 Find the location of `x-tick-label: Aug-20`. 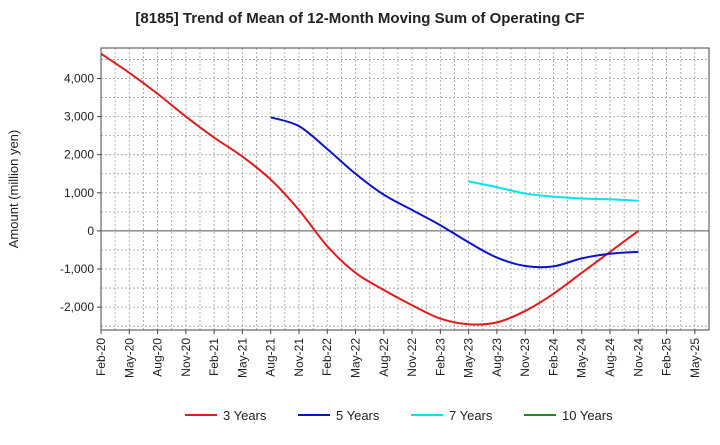

x-tick-label: Aug-20 is located at coordinates (158, 357).